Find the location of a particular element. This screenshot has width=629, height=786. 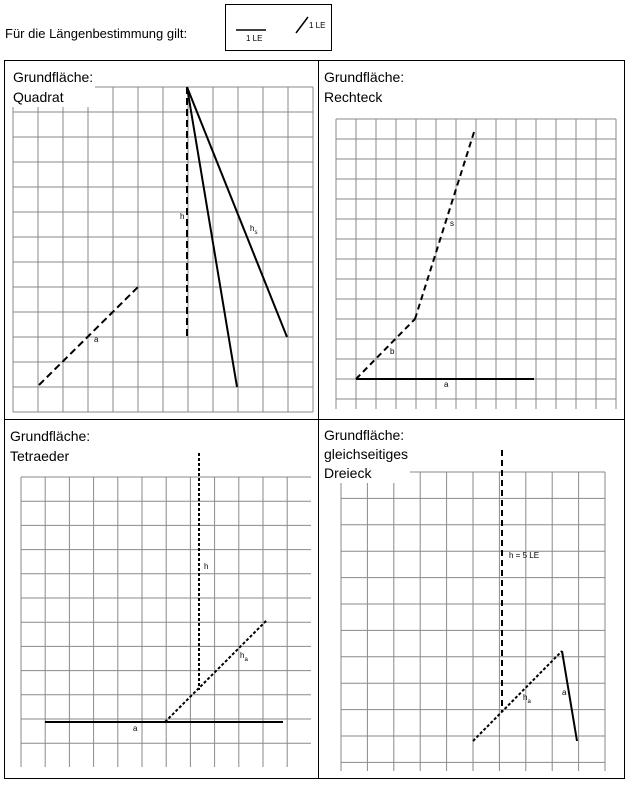

header-text: Für die Längenbestimmung gilt: is located at coordinates (96, 33).